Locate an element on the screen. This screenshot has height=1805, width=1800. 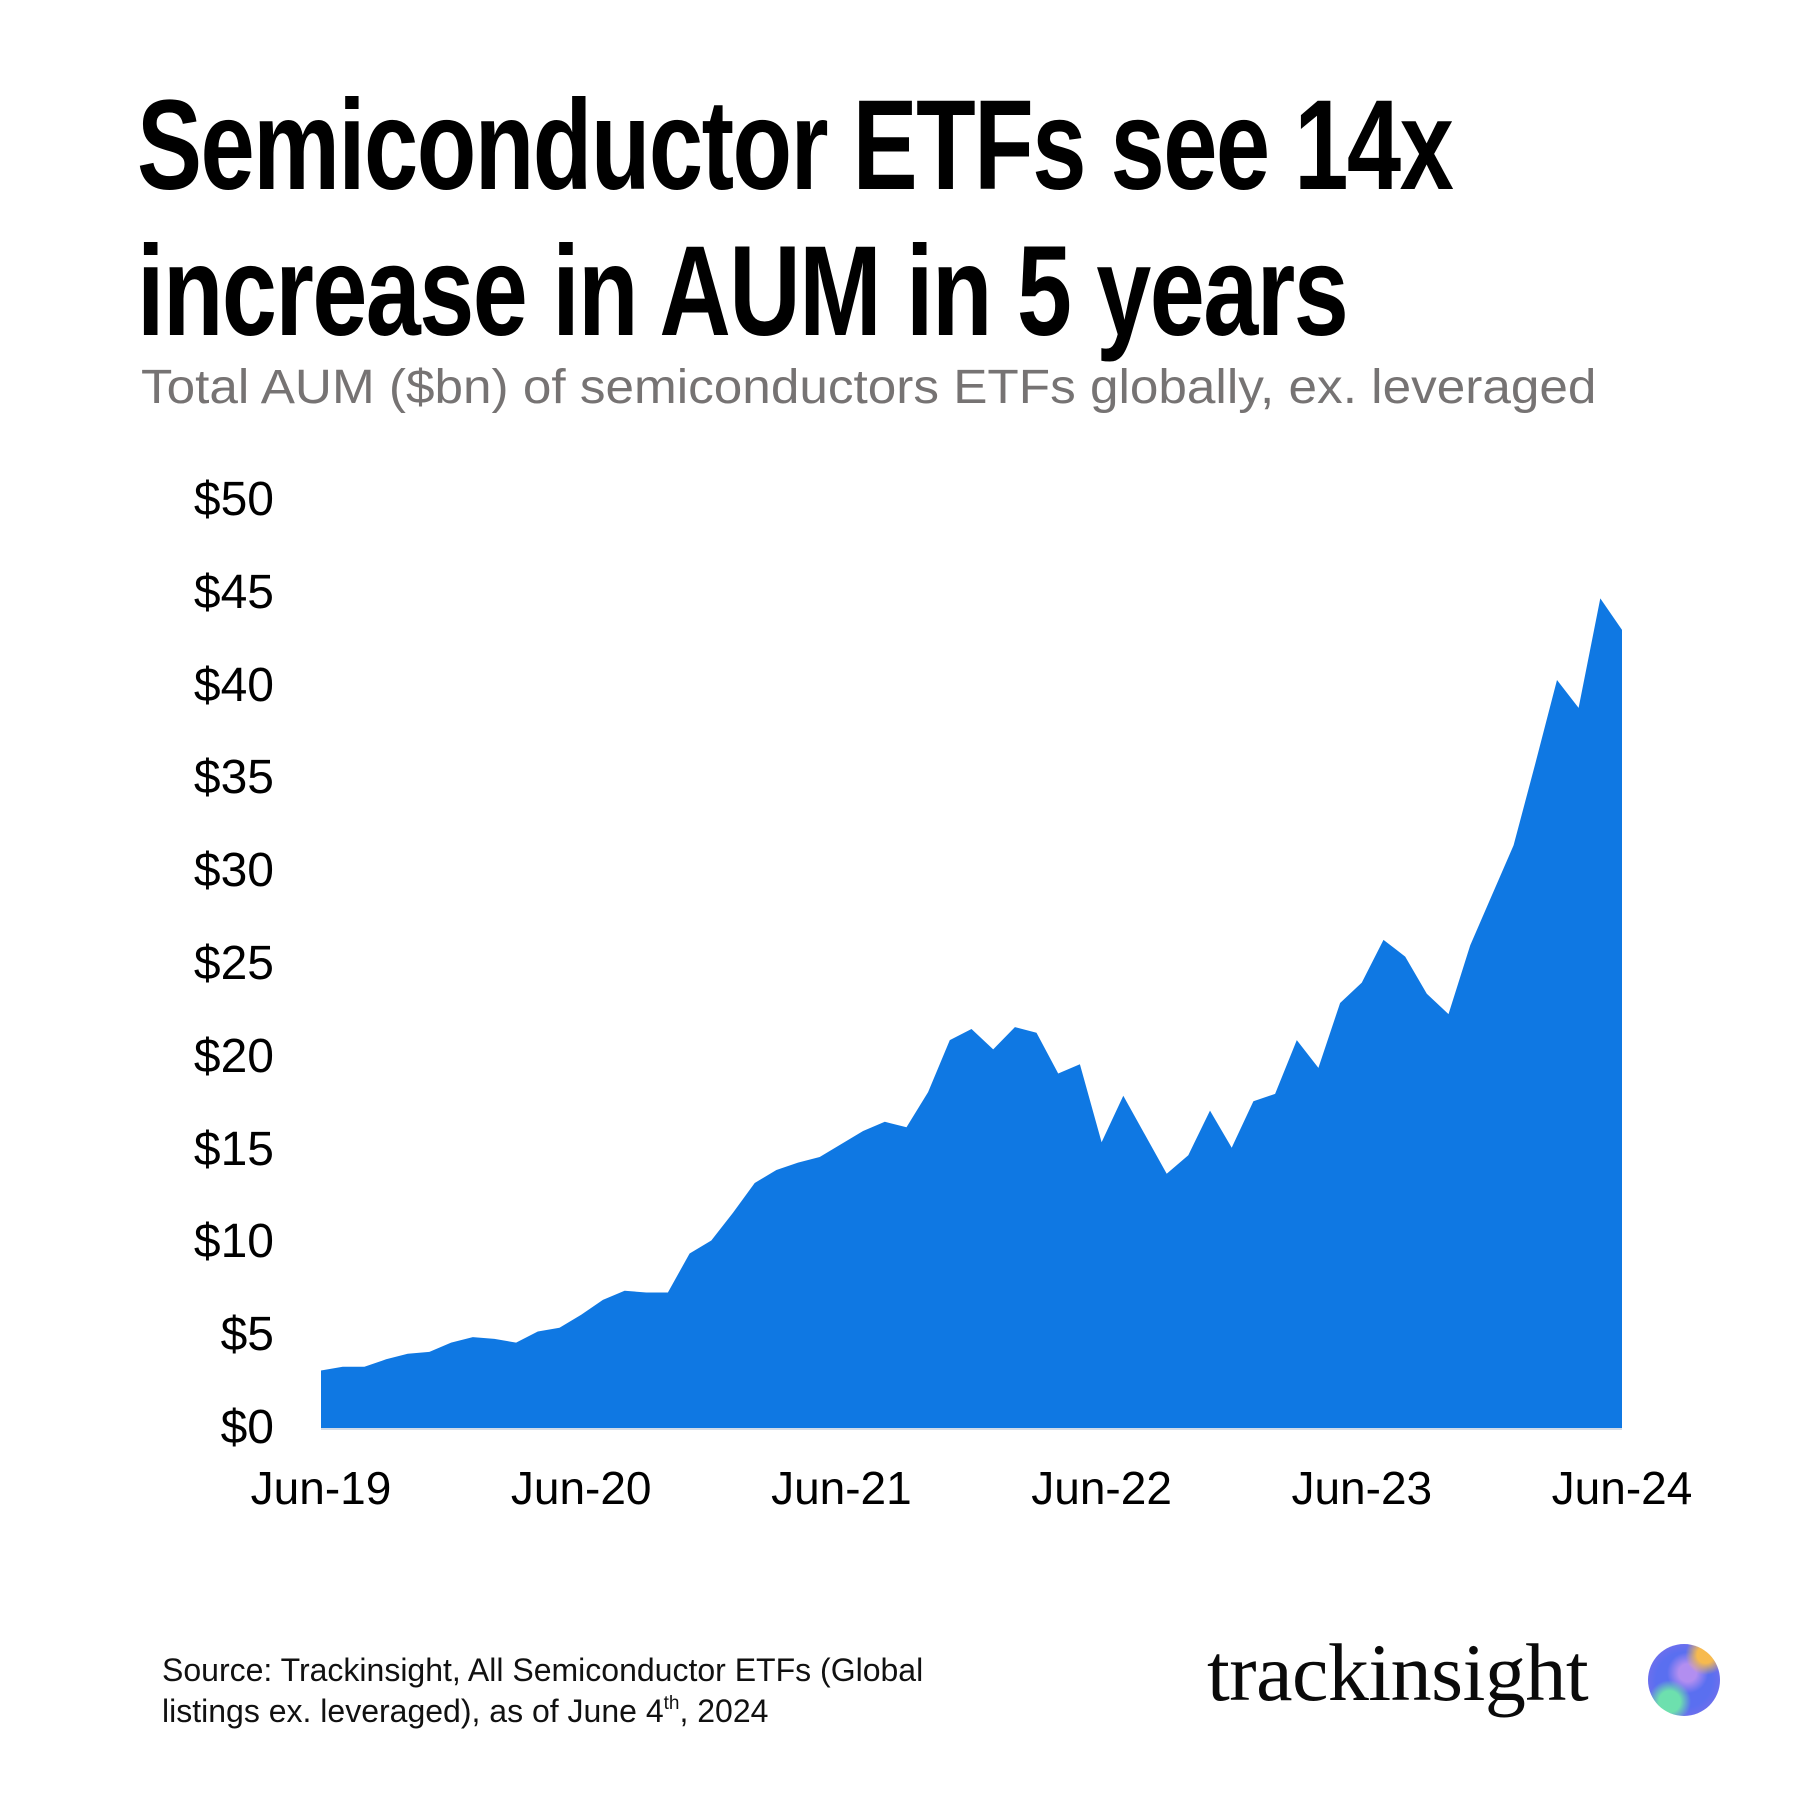
y-tick-label: $50 is located at coordinates (233, 499).